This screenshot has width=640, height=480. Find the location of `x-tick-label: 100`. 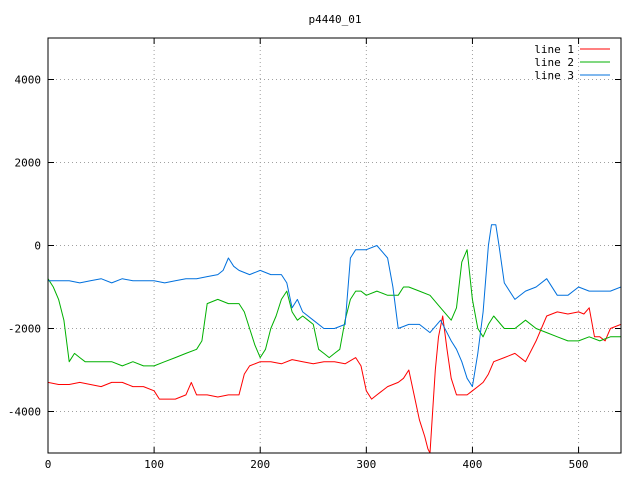

x-tick-label: 100 is located at coordinates (154, 464).